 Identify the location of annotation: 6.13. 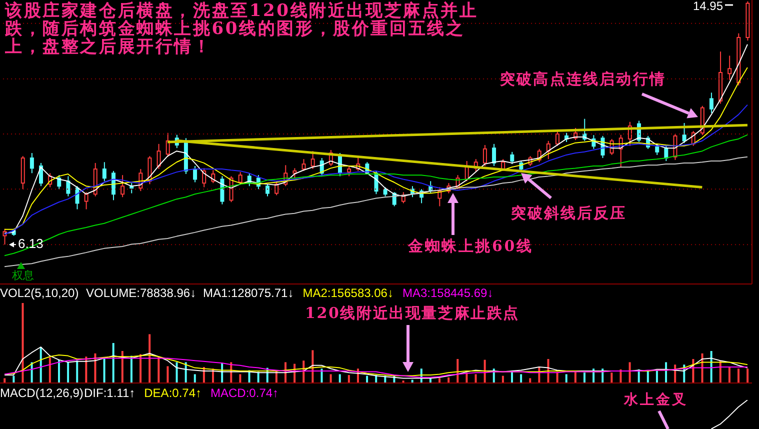
(31, 244).